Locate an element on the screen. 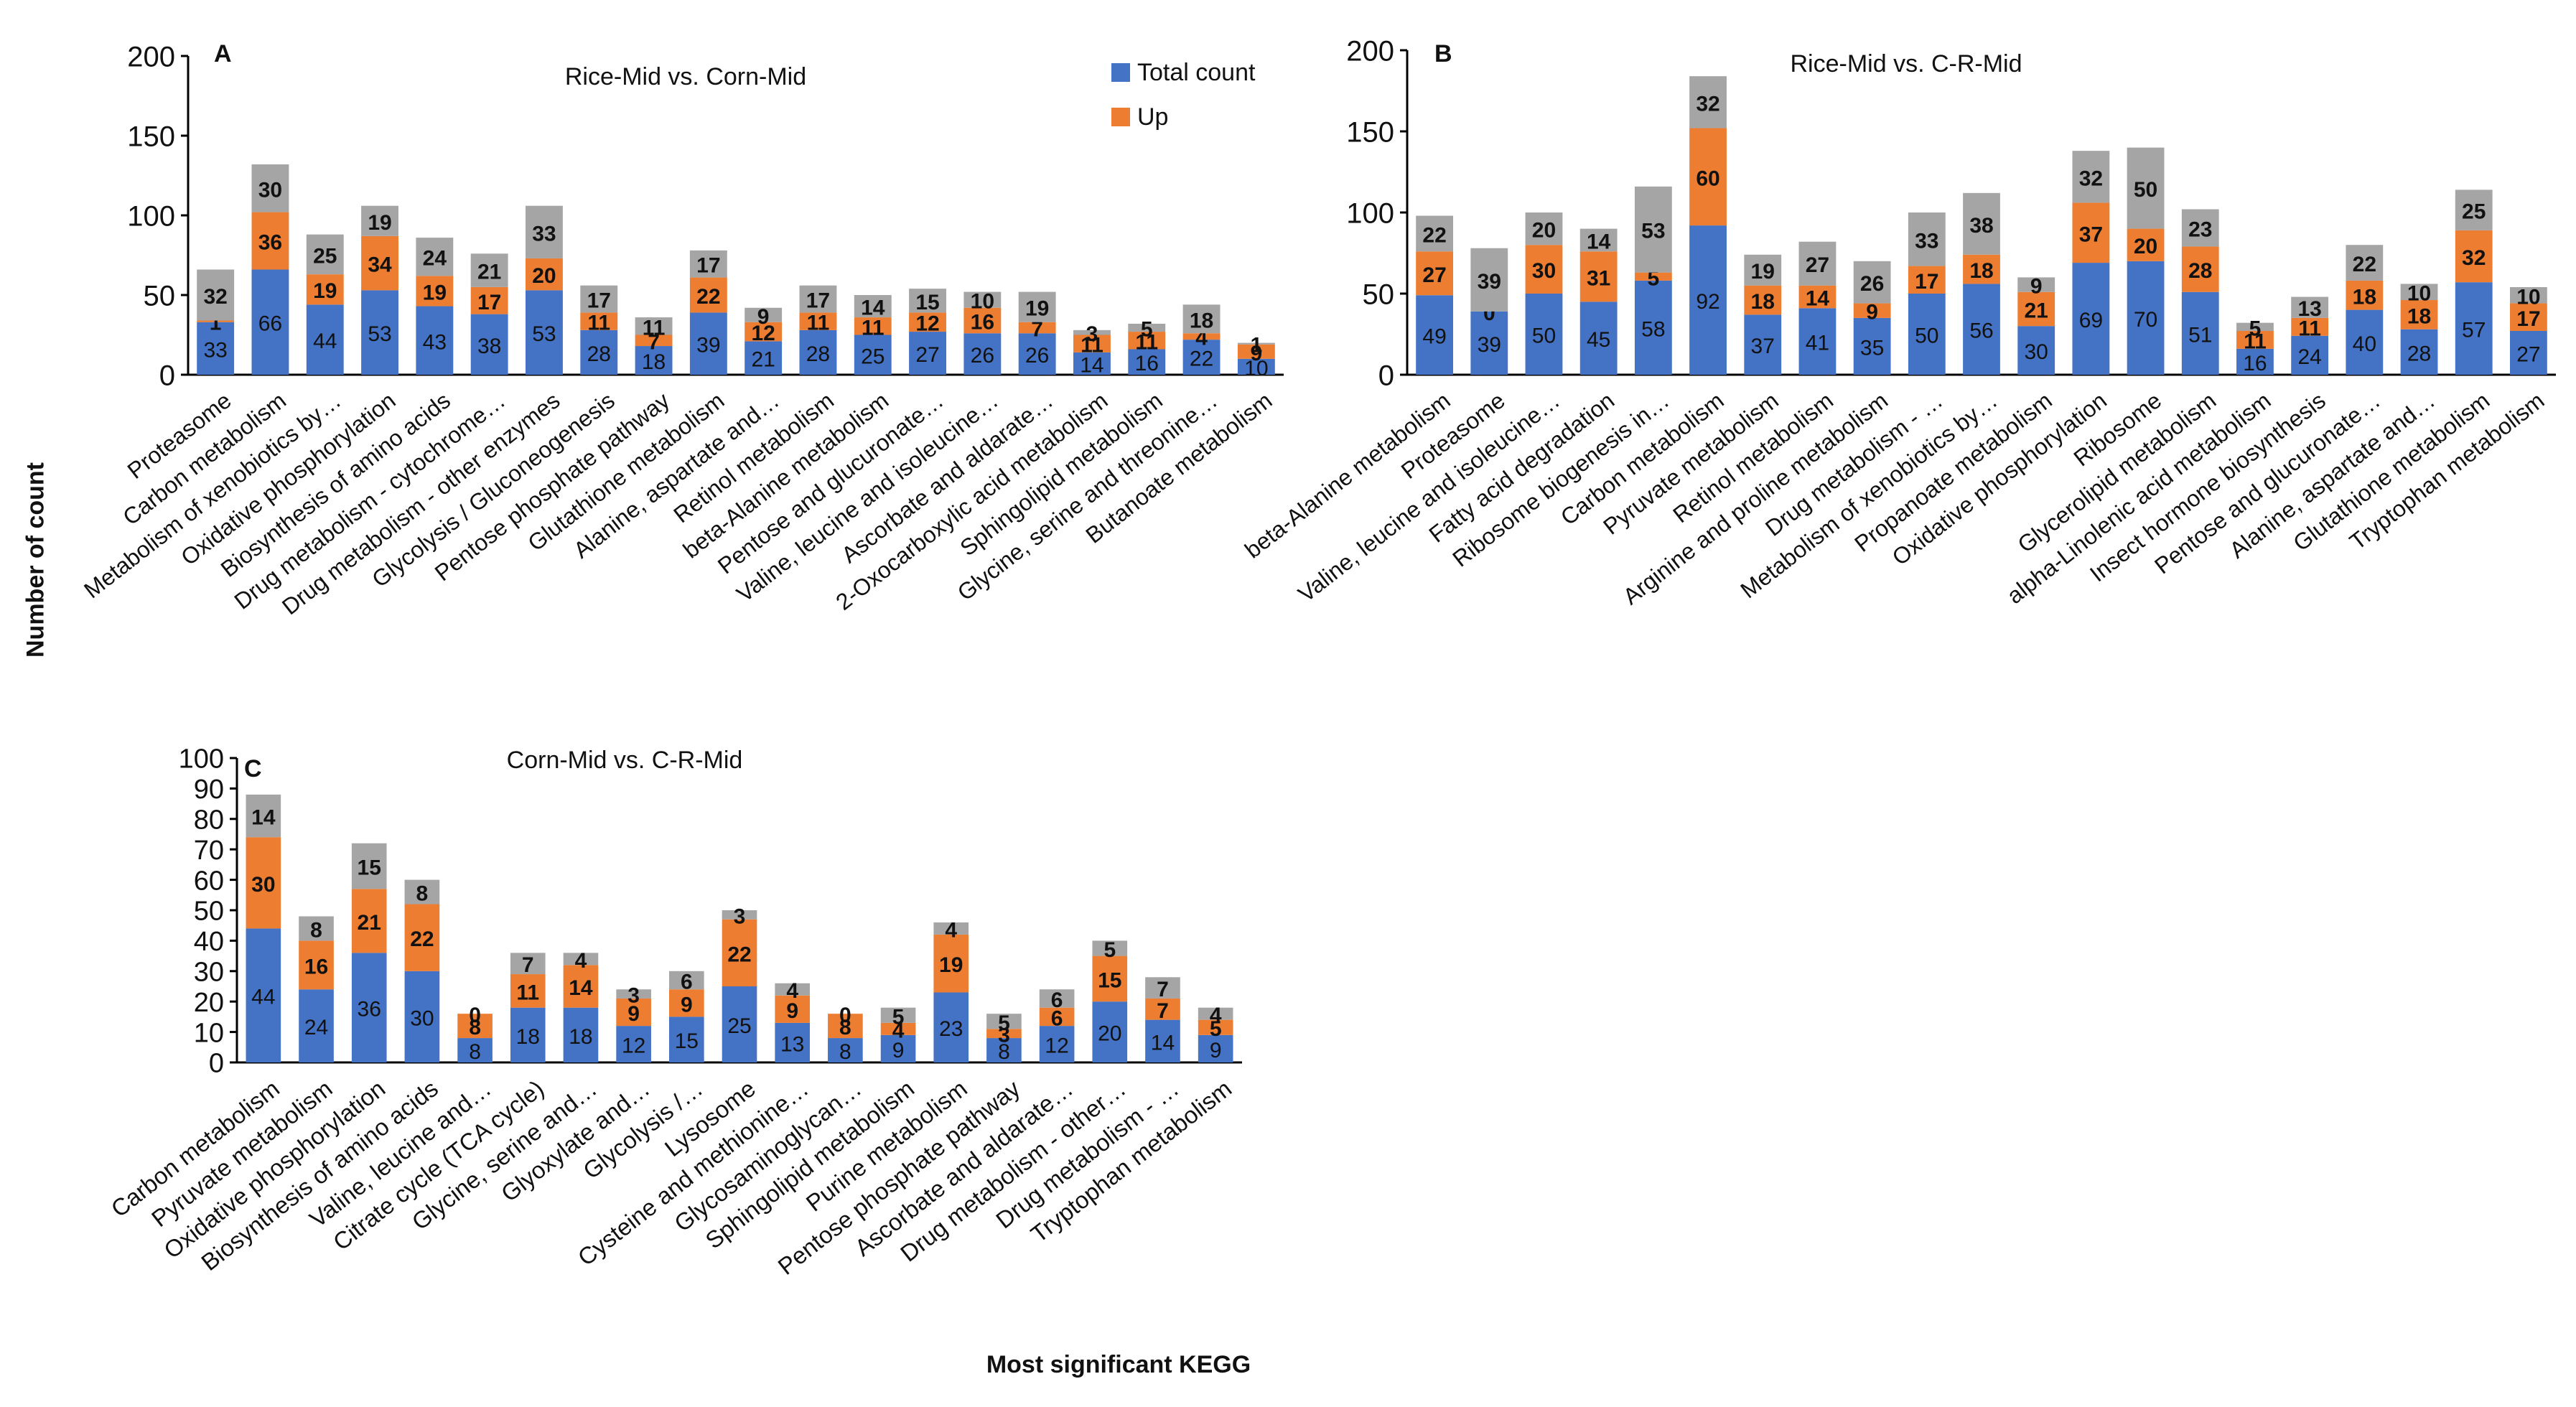  x-axis-label: Most significant KEGG is located at coordinates (1118, 1365).